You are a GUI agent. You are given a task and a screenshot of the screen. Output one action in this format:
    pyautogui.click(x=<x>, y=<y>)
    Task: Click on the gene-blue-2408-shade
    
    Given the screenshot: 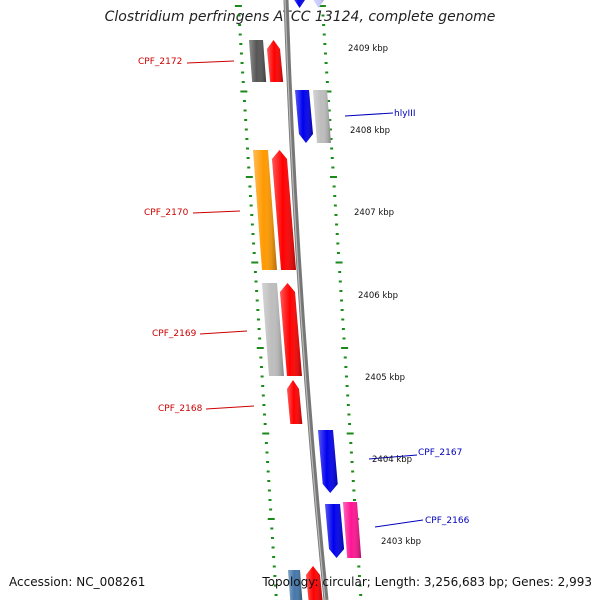 What is the action you would take?
    pyautogui.click(x=304, y=116)
    